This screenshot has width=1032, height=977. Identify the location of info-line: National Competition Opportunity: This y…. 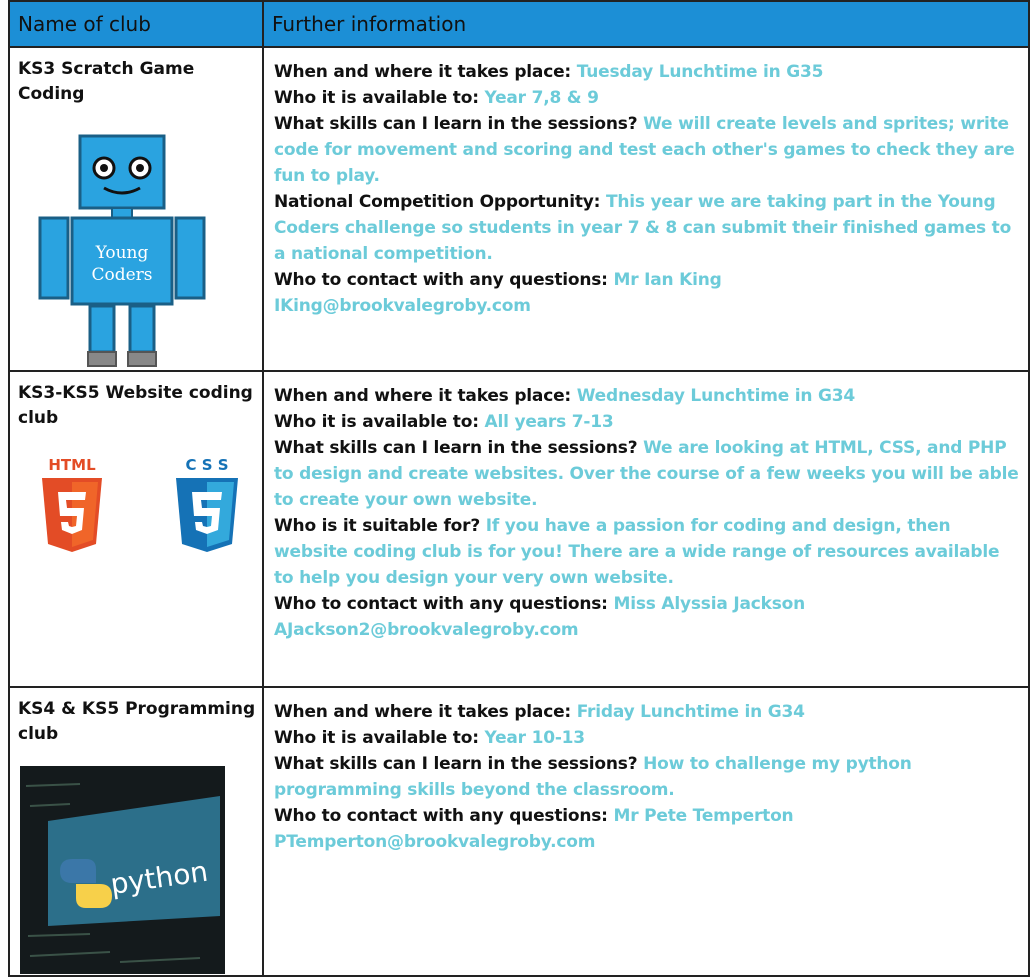
(649, 228).